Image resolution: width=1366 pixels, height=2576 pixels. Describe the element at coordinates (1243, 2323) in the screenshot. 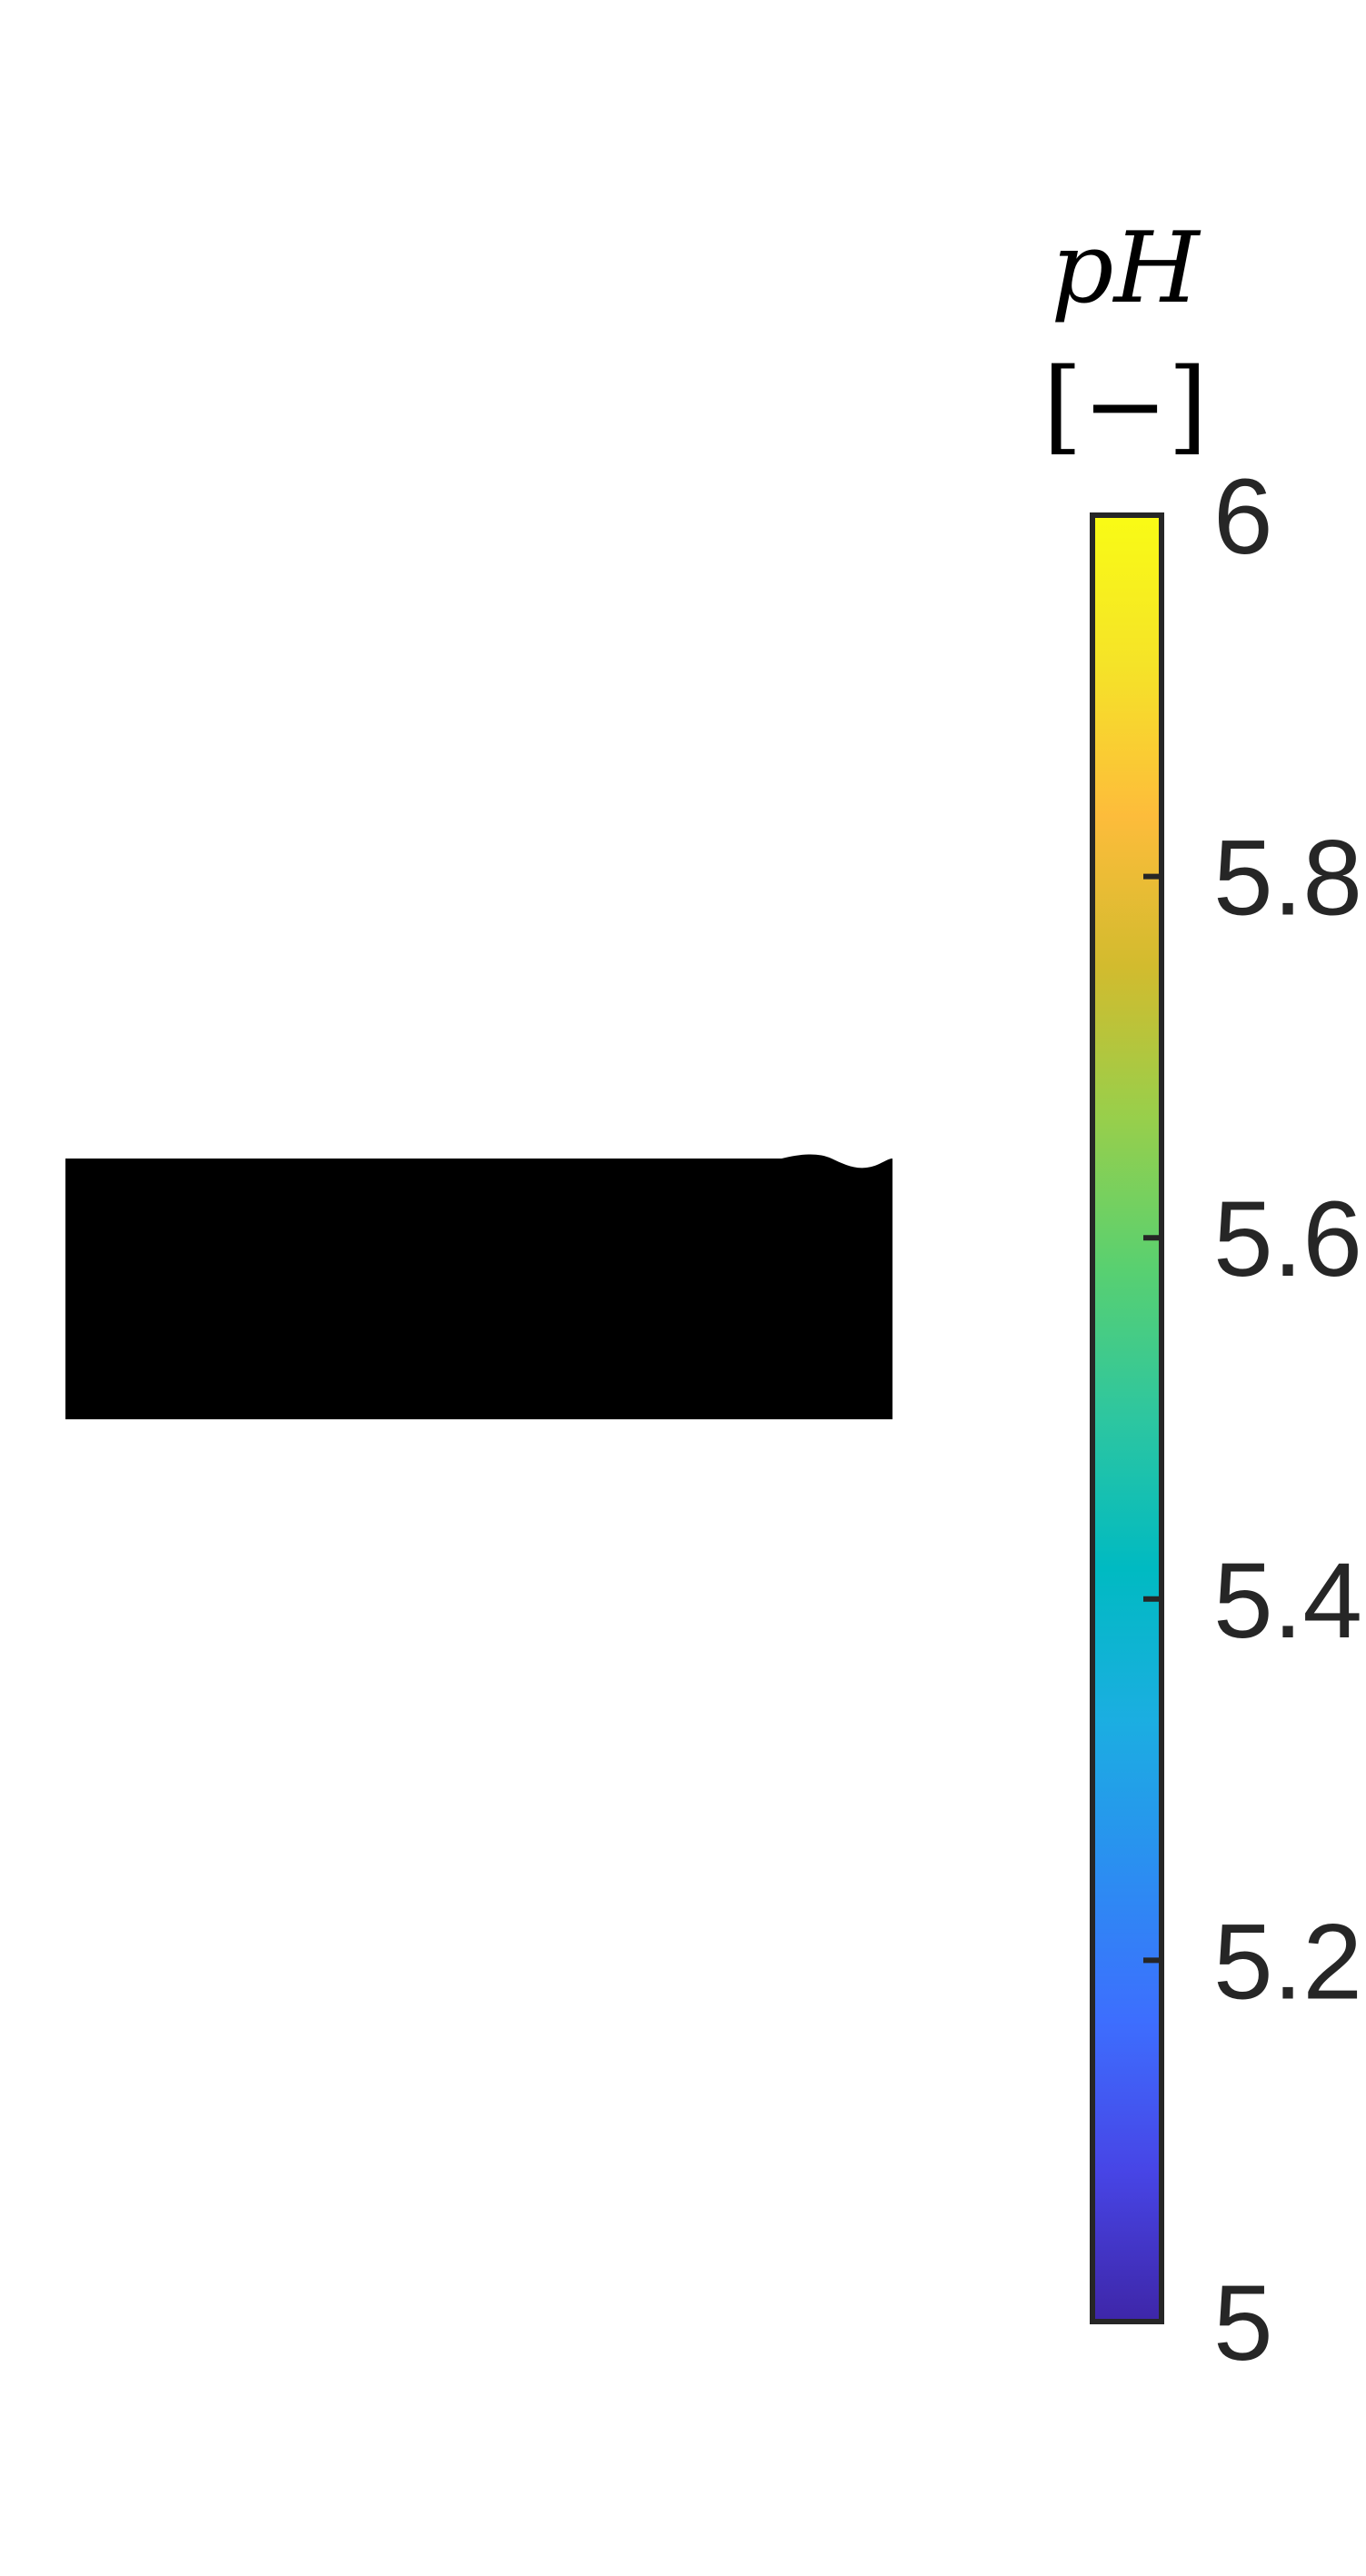

I see `colorbar-tick-label: 5` at that location.